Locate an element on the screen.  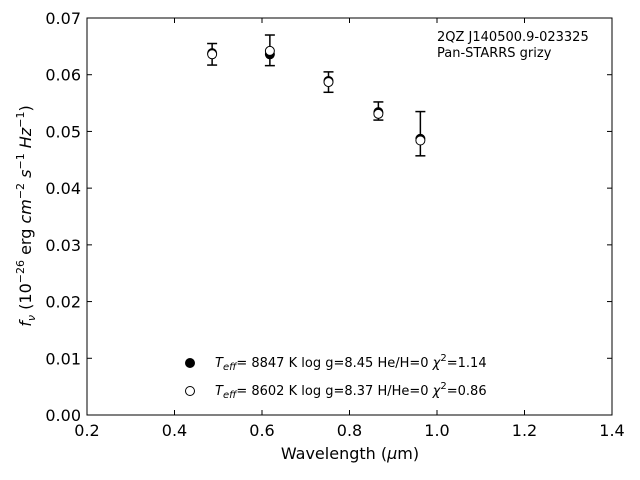
y-tick-label: 0.02 is located at coordinates (63, 302).